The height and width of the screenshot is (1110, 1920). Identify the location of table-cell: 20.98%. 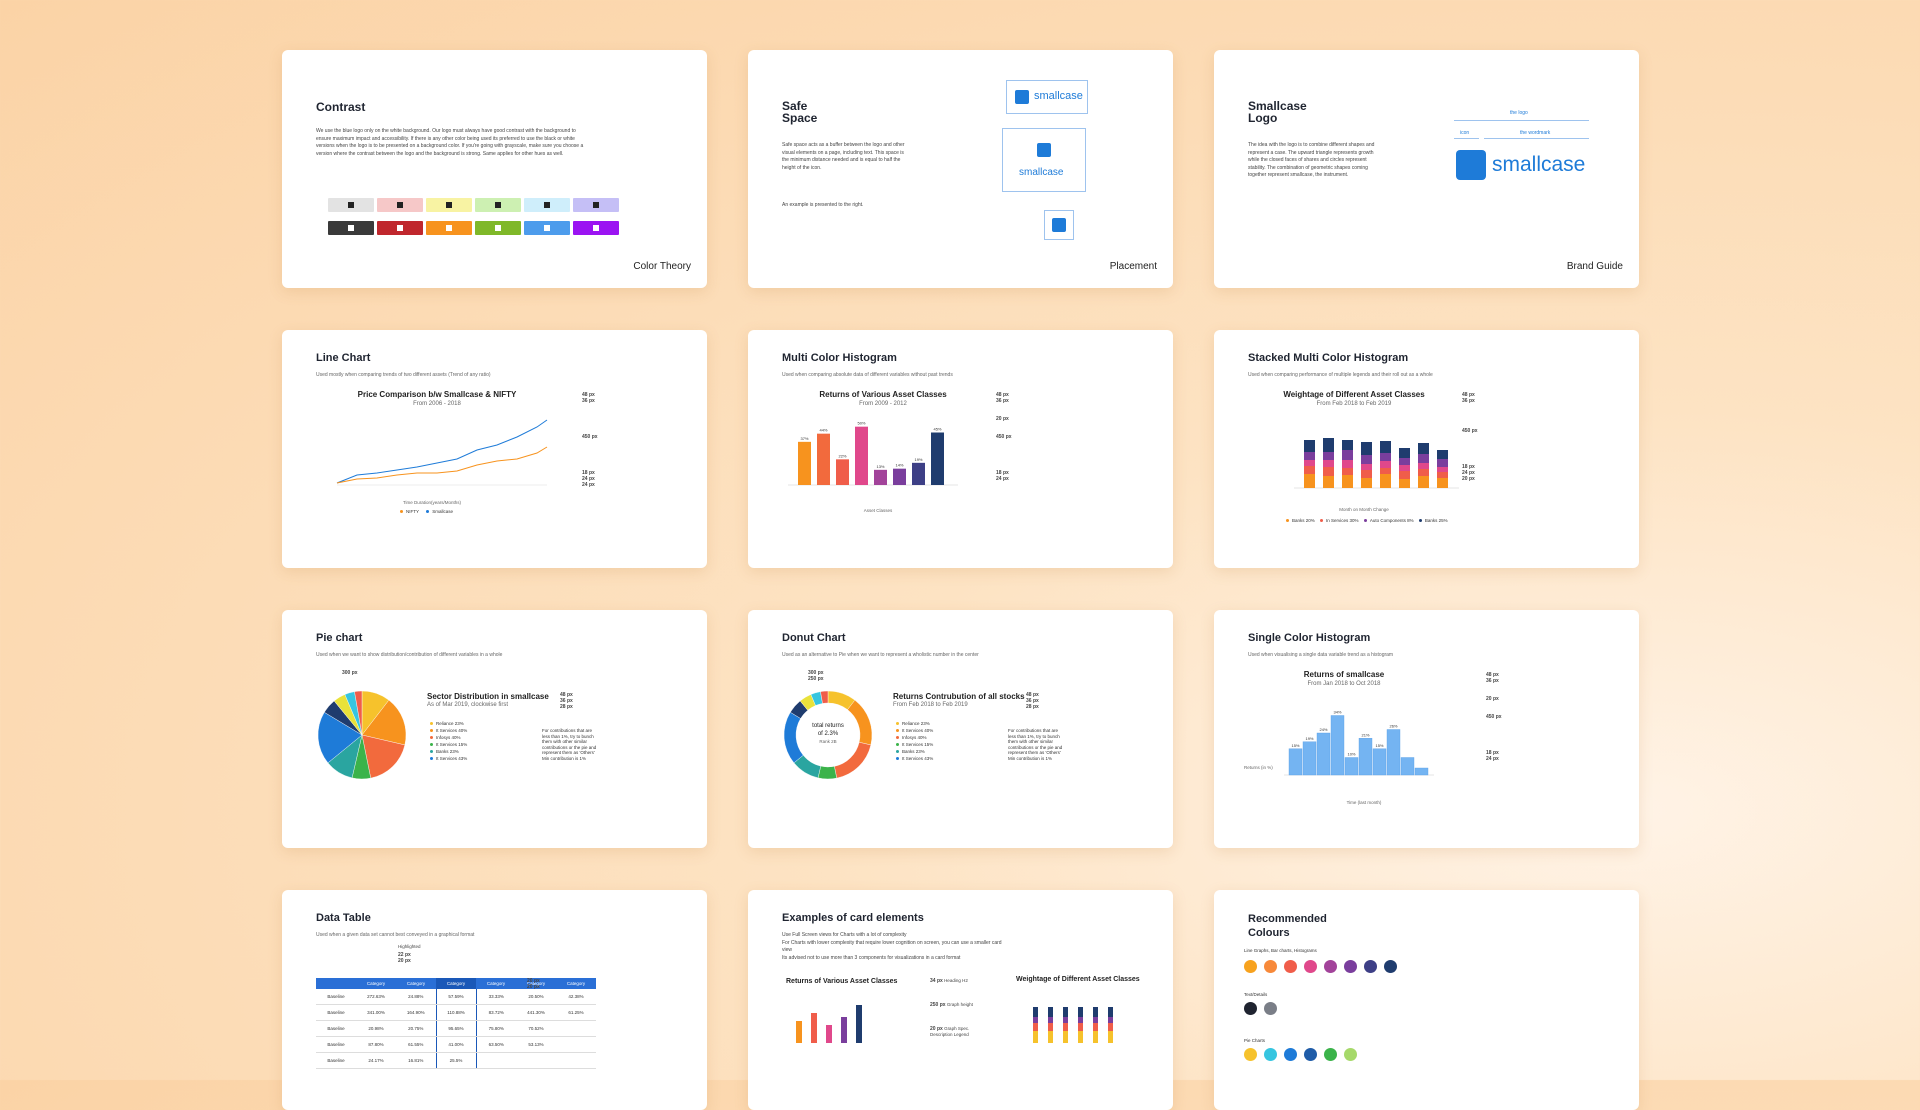
(376, 1028).